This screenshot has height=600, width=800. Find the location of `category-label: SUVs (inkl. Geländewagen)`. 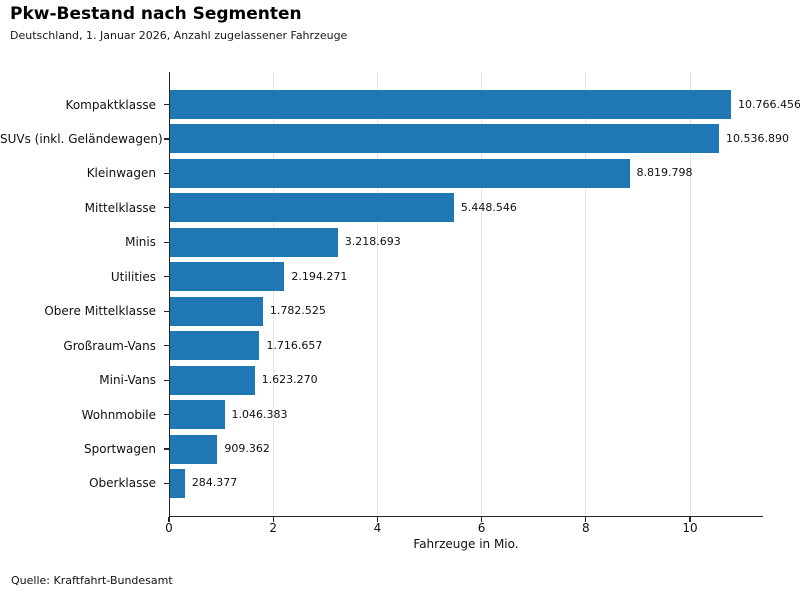

category-label: SUVs (inkl. Geländewagen) is located at coordinates (81, 138).